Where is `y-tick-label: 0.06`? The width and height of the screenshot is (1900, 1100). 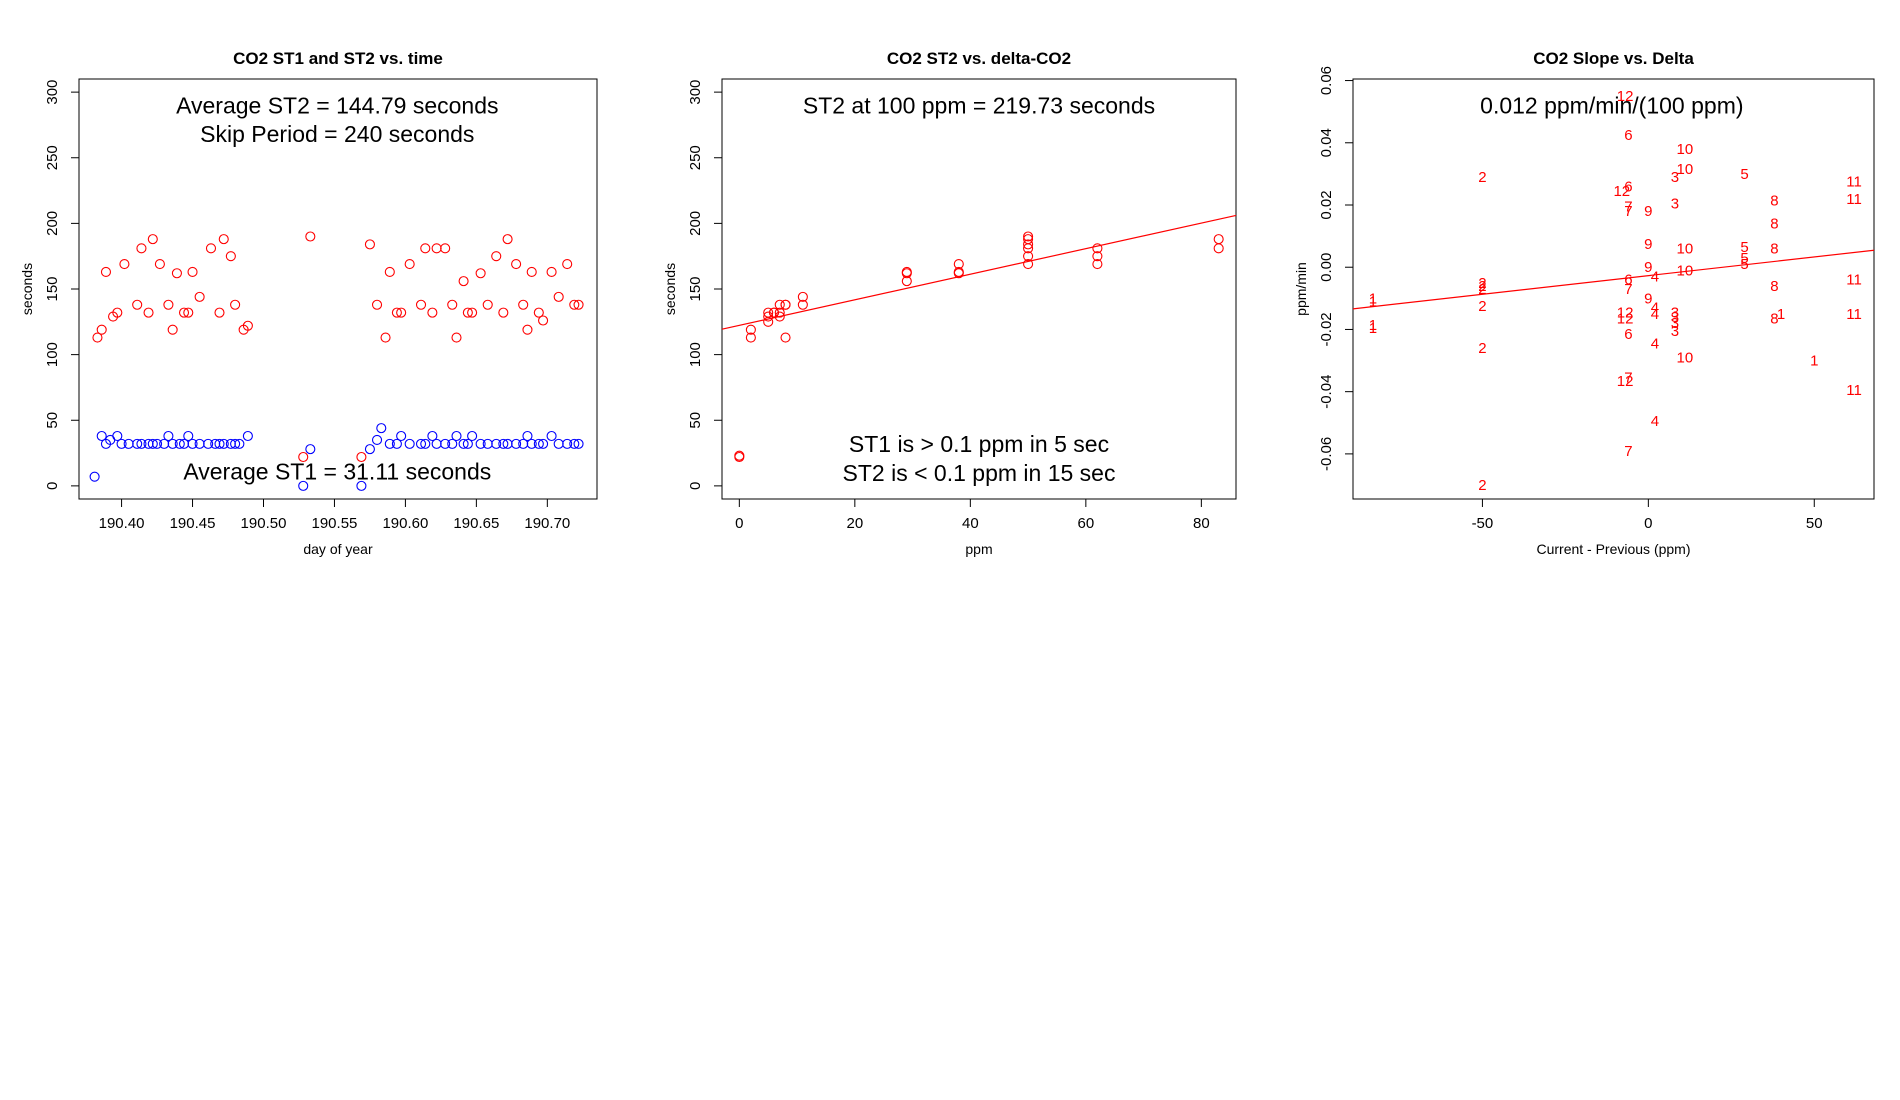 y-tick-label: 0.06 is located at coordinates (1326, 80).